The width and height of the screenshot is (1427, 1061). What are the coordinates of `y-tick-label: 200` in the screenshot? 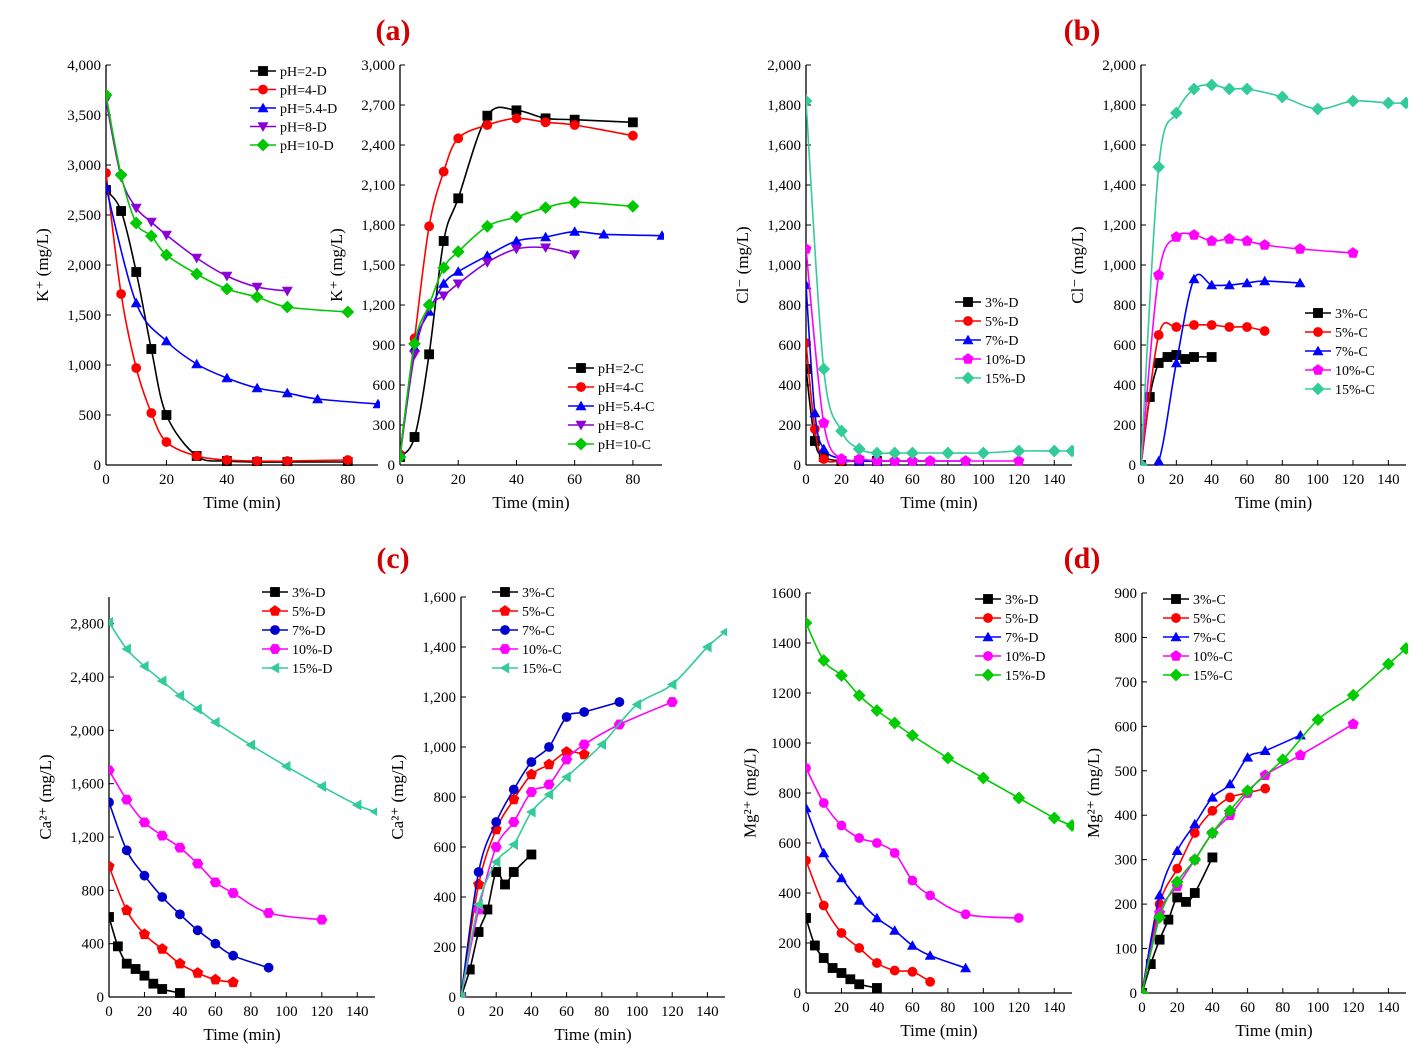 It's located at (1126, 905).